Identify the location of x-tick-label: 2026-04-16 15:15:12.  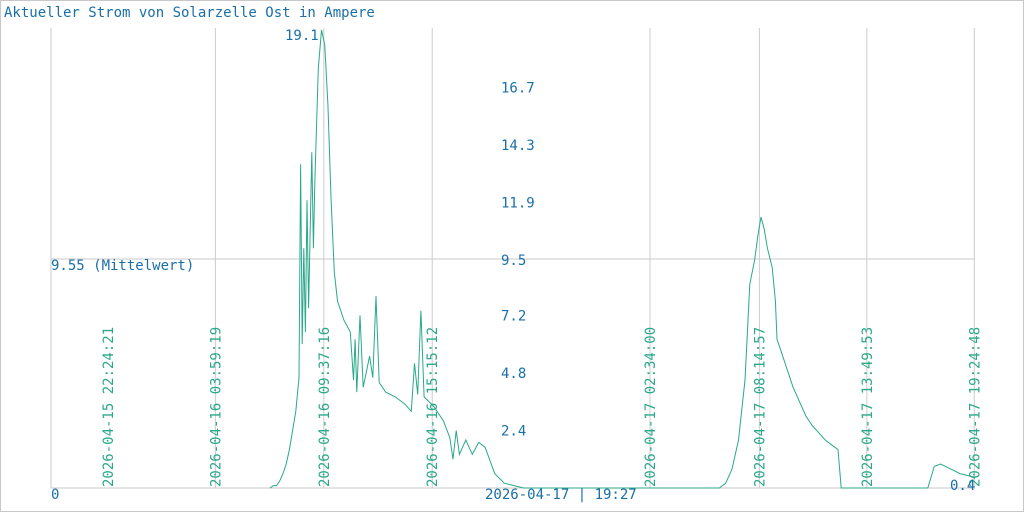
(433, 407).